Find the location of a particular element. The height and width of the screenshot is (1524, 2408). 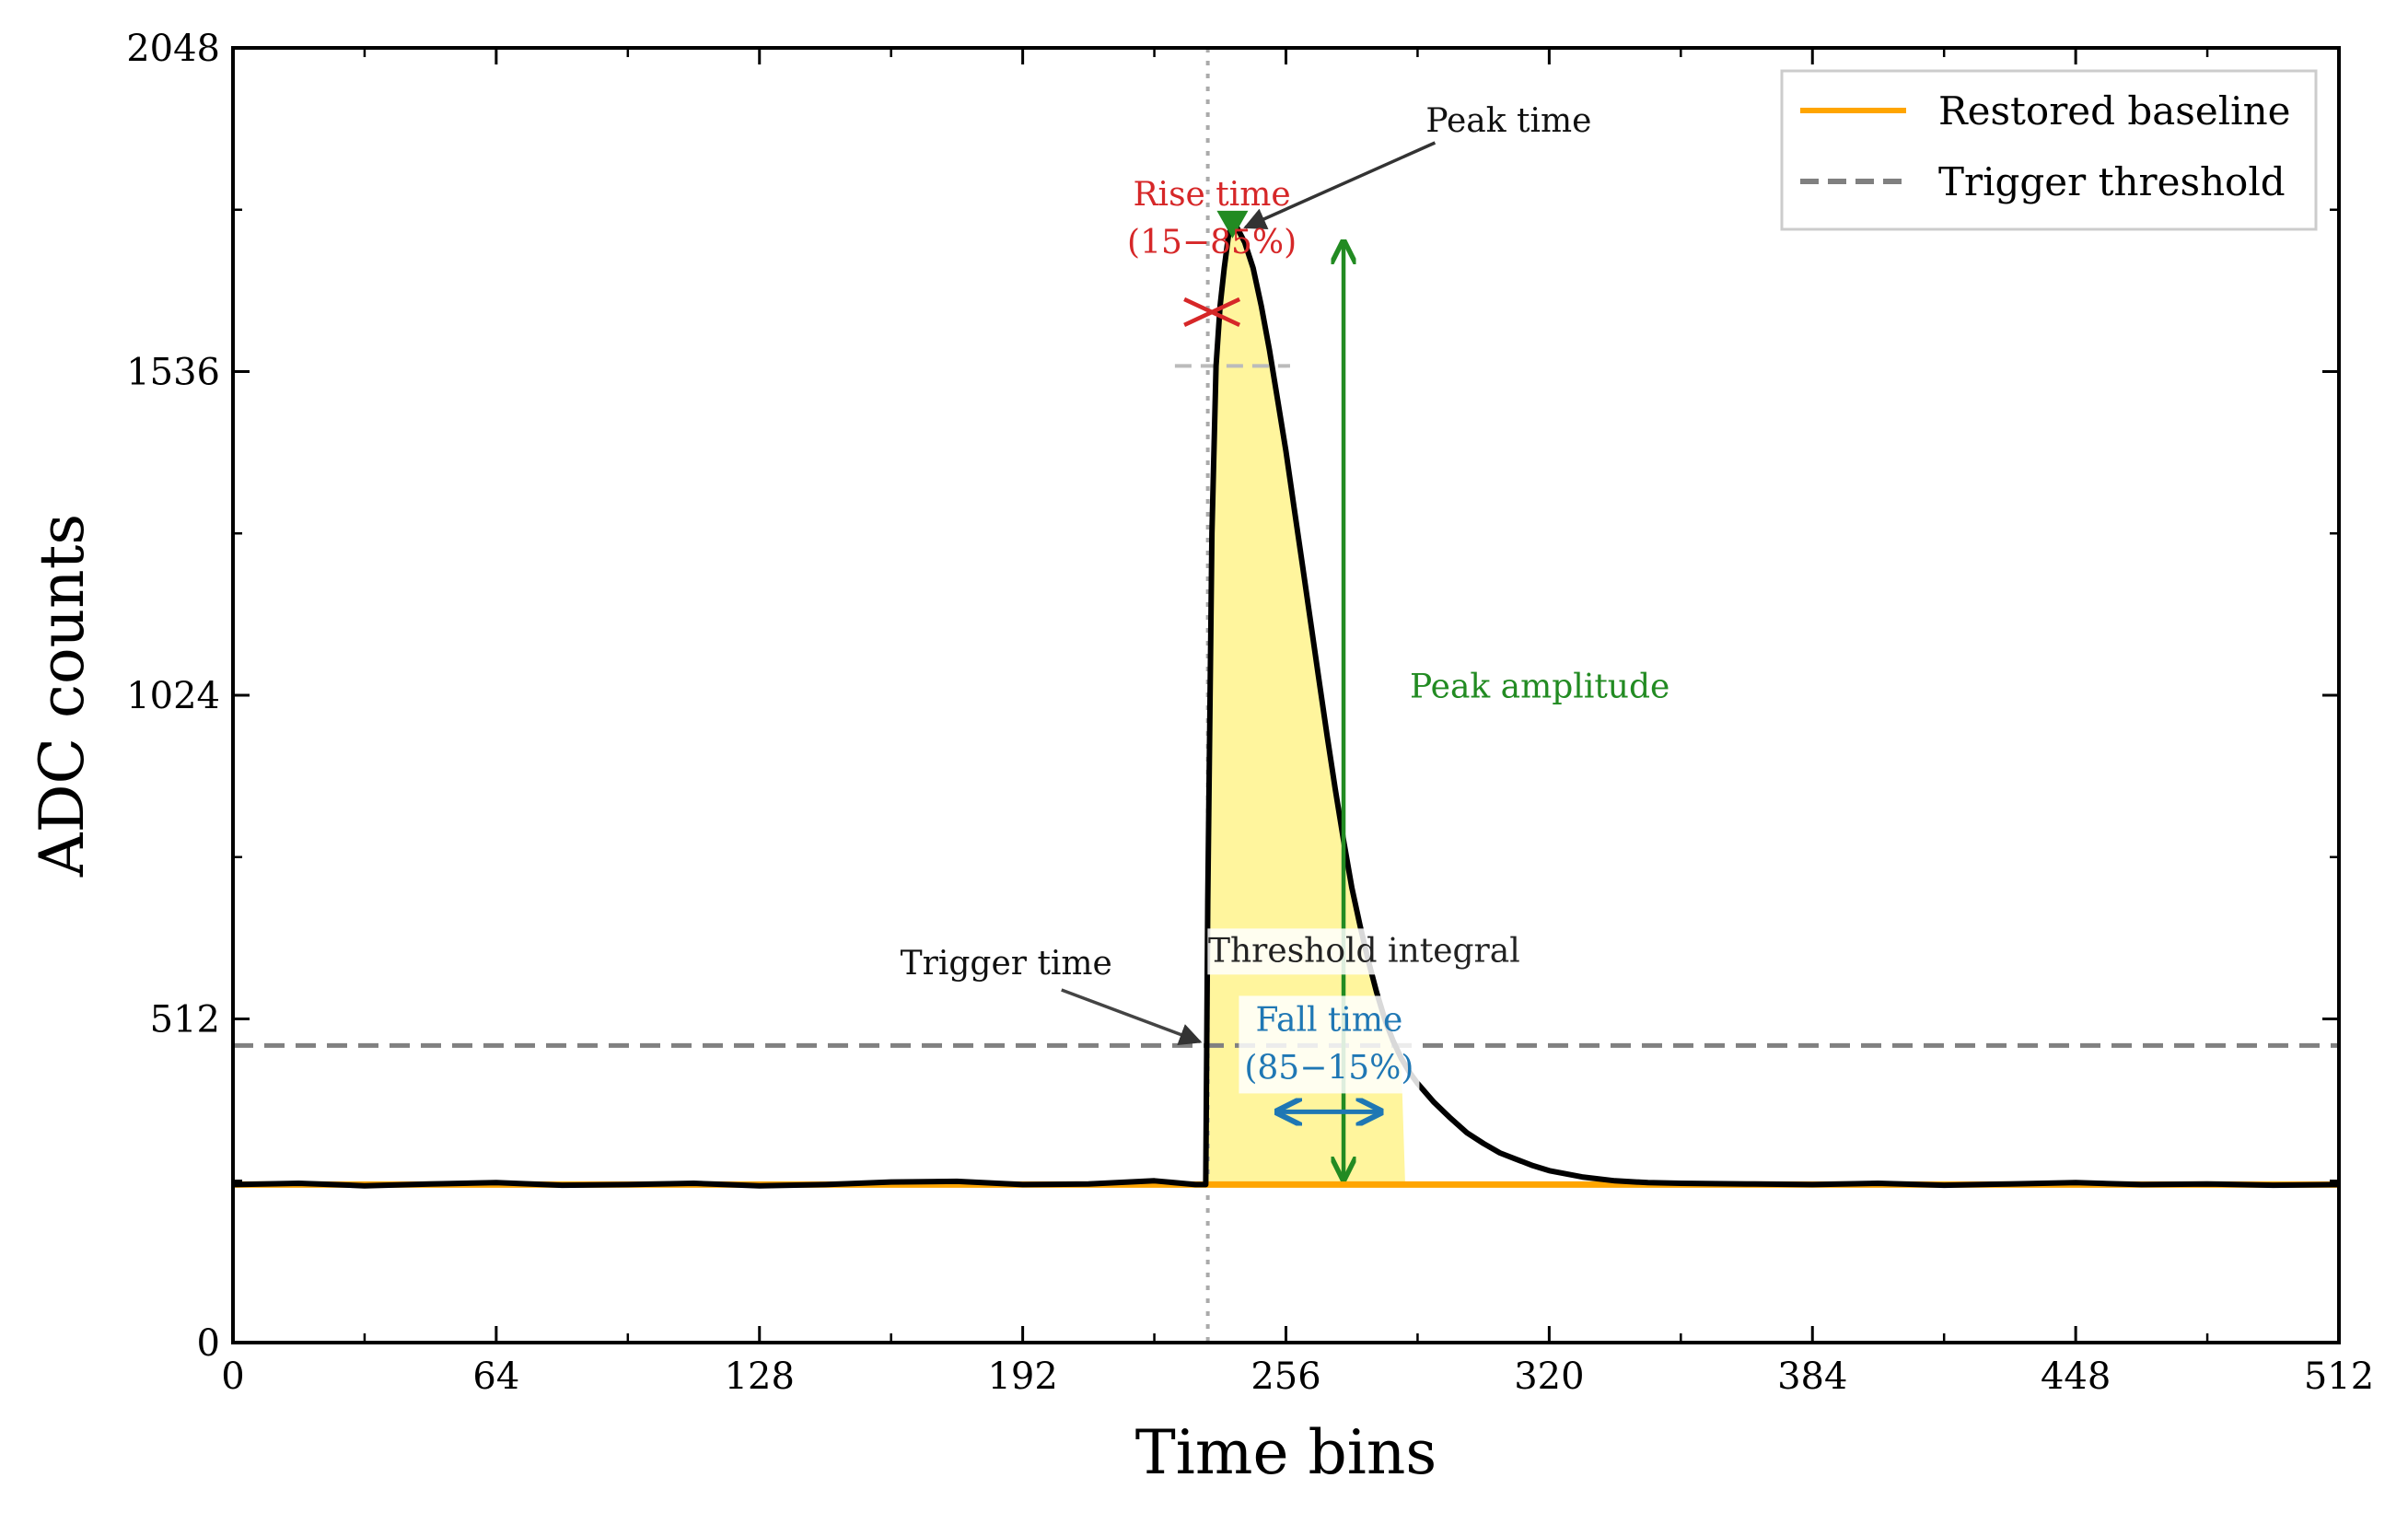

x-tick-label: 256 is located at coordinates (1285, 1376).